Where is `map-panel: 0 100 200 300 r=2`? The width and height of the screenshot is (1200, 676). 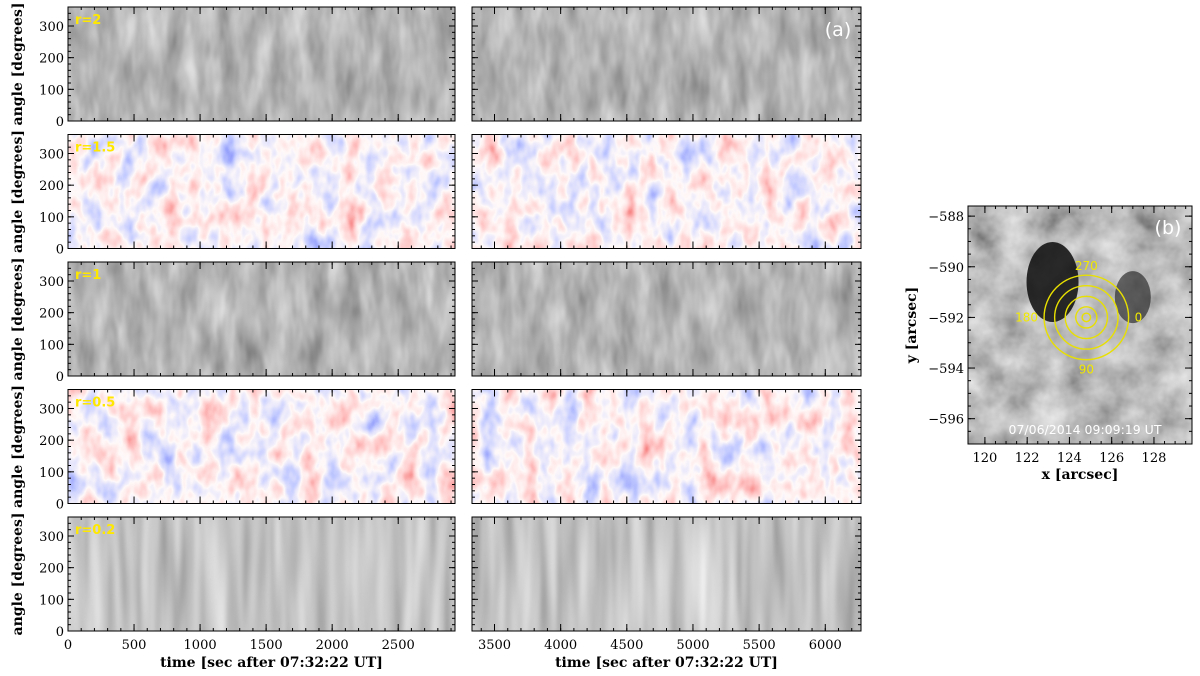 map-panel: 0 100 200 300 r=2 is located at coordinates (247, 68).